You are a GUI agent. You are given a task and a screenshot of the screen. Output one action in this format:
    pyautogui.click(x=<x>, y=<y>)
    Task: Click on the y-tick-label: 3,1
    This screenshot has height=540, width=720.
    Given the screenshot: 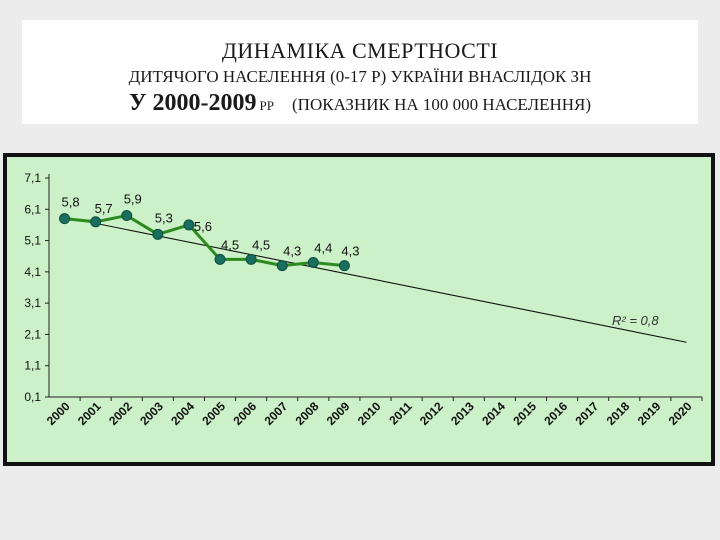 What is the action you would take?
    pyautogui.click(x=32, y=303)
    